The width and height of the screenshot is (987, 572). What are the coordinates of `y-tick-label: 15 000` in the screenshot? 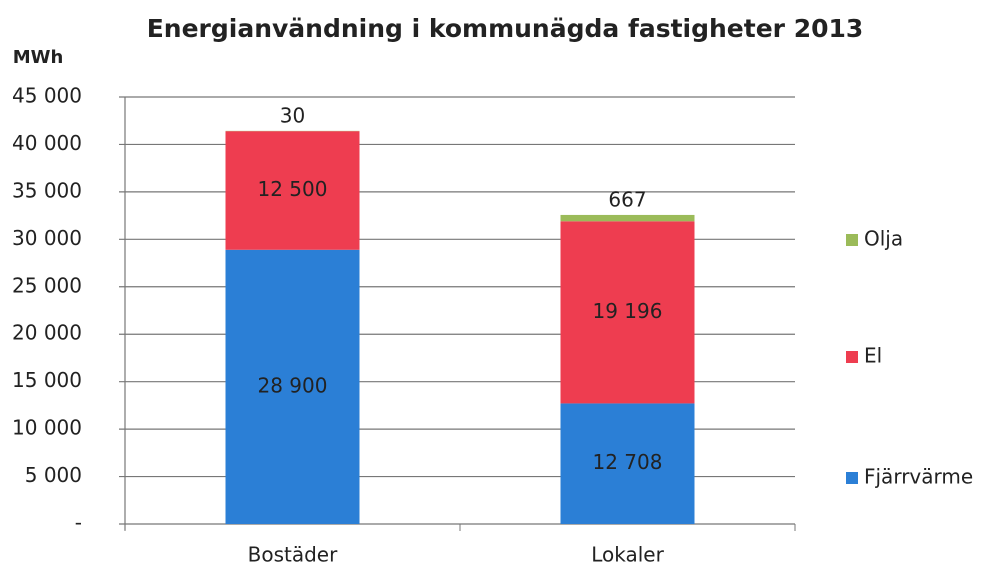 It's located at (47, 380).